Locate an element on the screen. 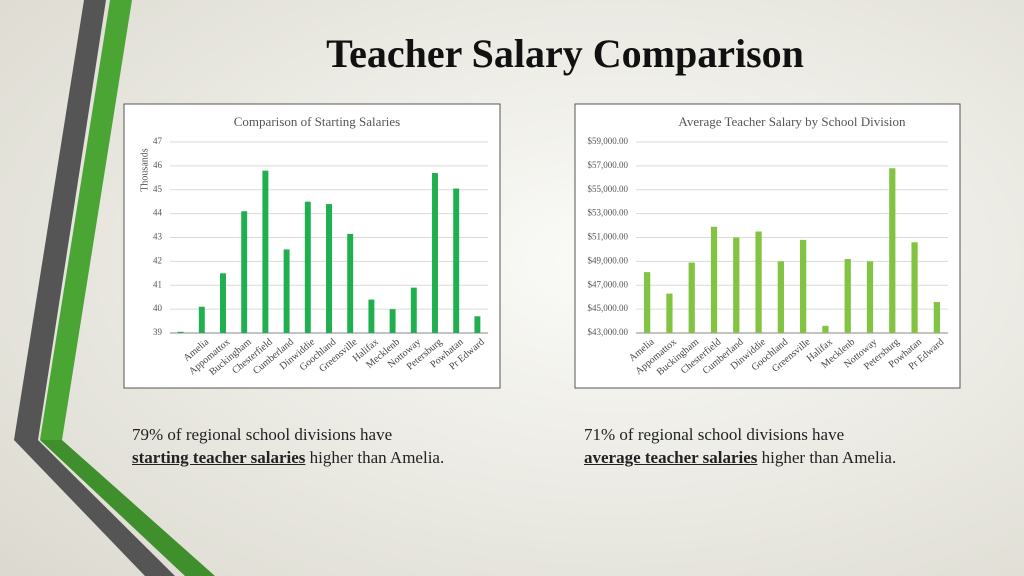  y-axis-label: Thousands is located at coordinates (144, 169).